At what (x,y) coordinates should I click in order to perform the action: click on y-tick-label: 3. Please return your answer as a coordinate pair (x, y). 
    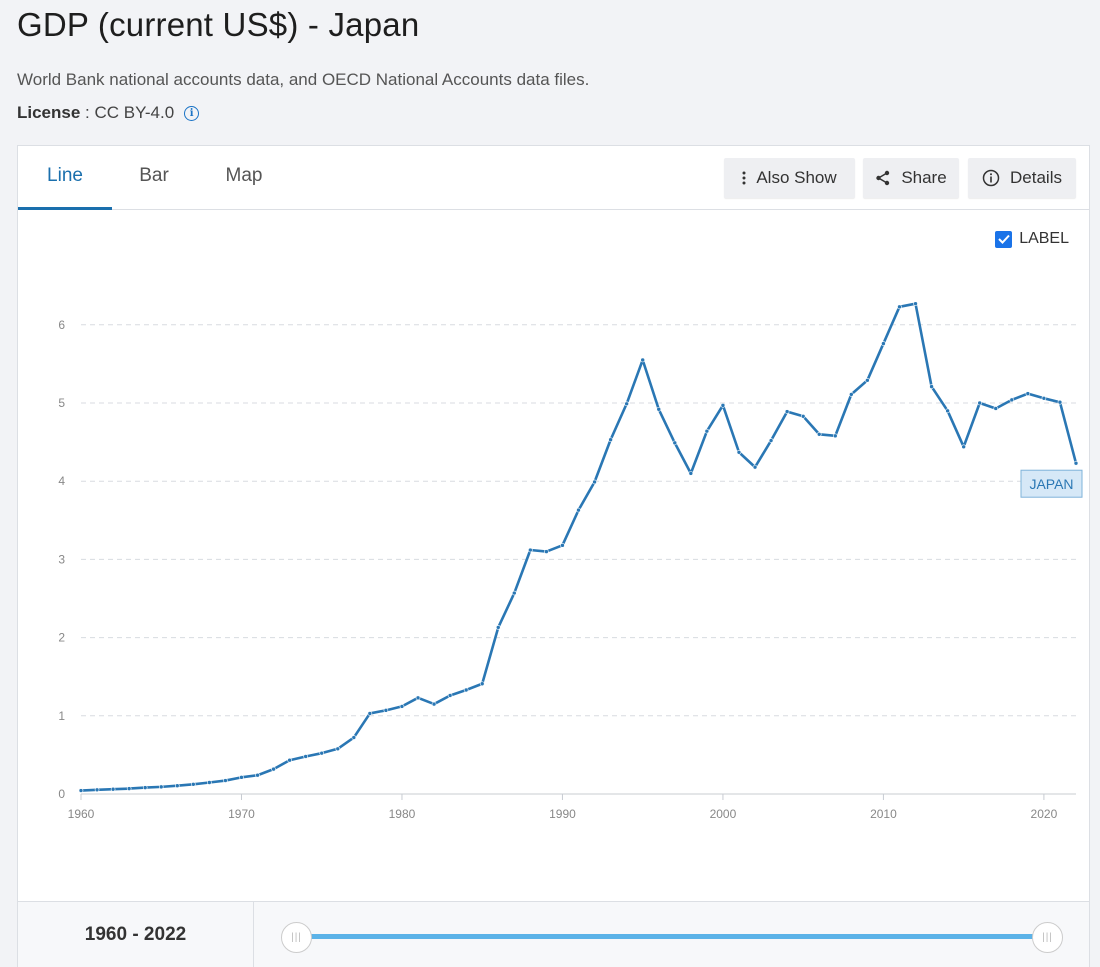
    Looking at the image, I should click on (61, 559).